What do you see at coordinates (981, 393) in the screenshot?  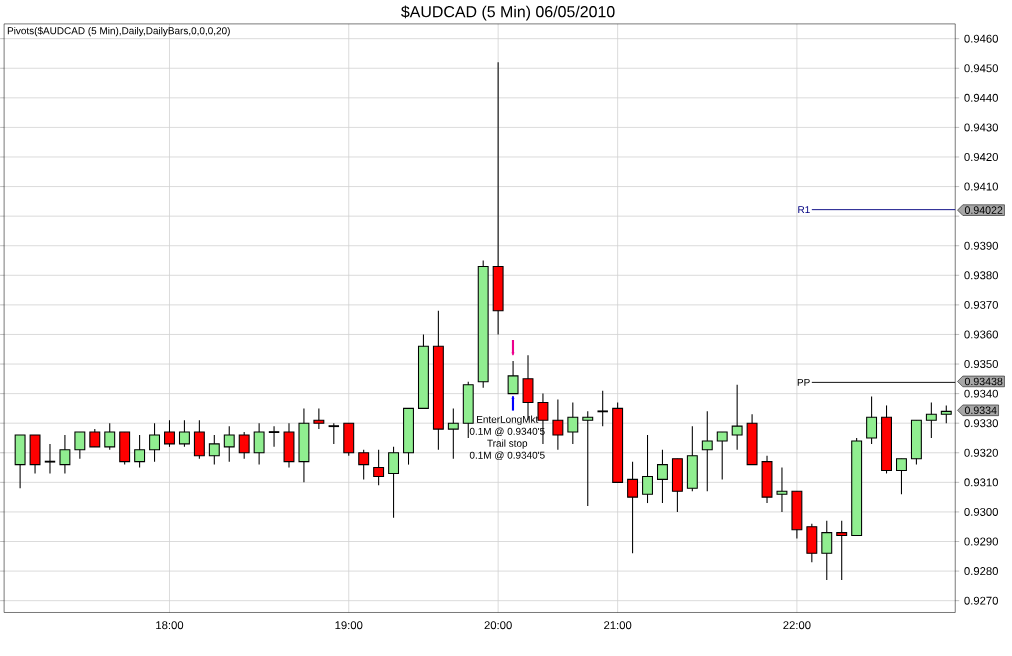 I see `y-tick-label: 0.9340` at bounding box center [981, 393].